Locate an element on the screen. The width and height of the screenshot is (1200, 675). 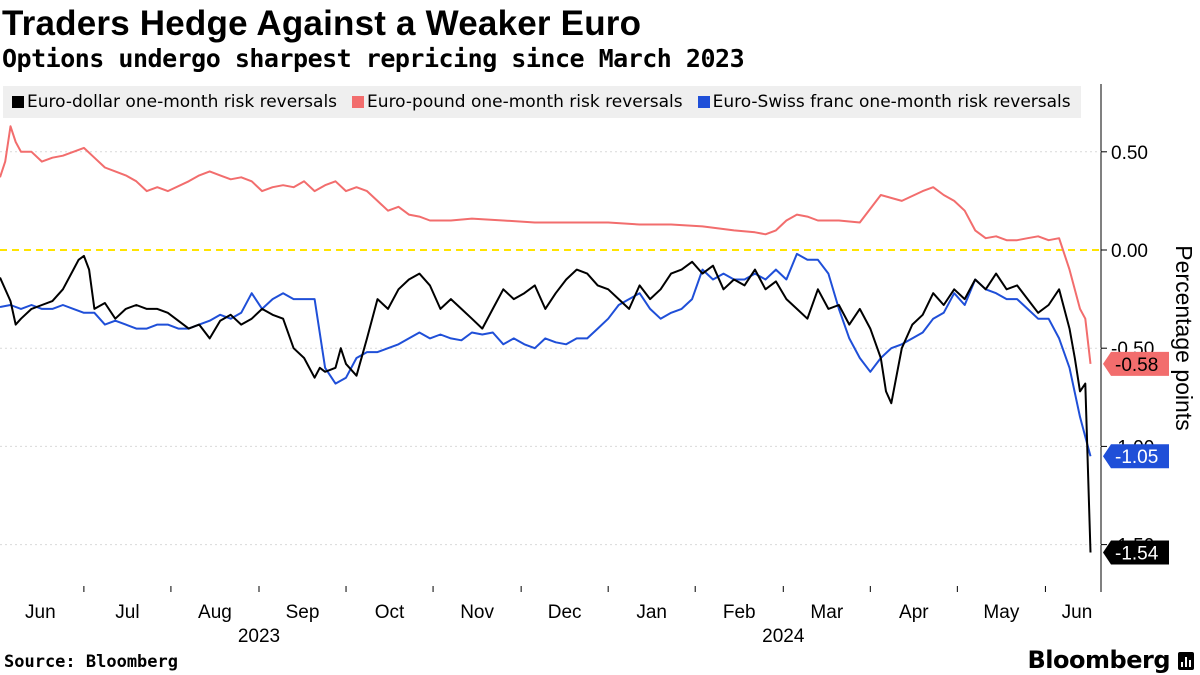
legend-label-euro-dollar: Euro-dollar one-month risk reversals is located at coordinates (182, 102).